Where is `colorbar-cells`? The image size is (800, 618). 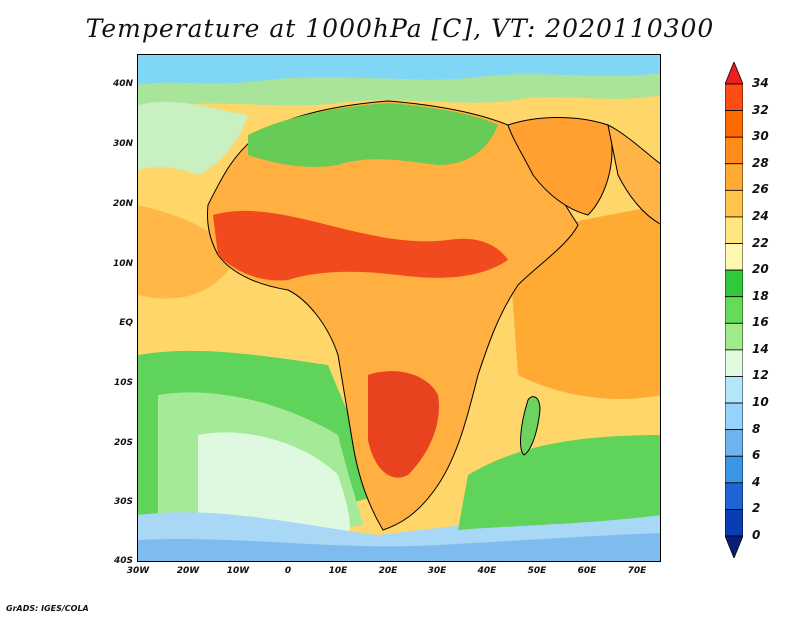 colorbar-cells is located at coordinates (734, 310).